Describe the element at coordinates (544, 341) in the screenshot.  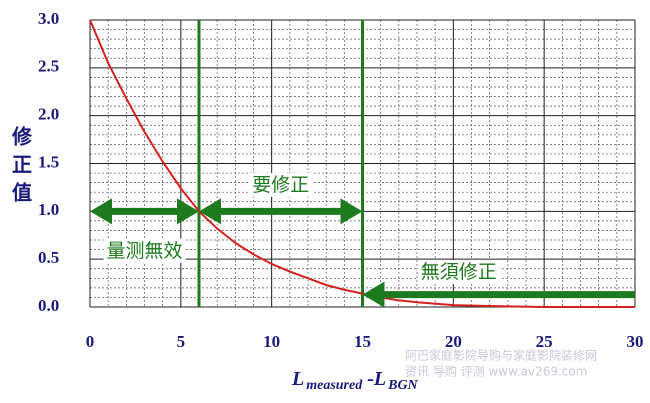
I see `x-tick-label: 25` at that location.